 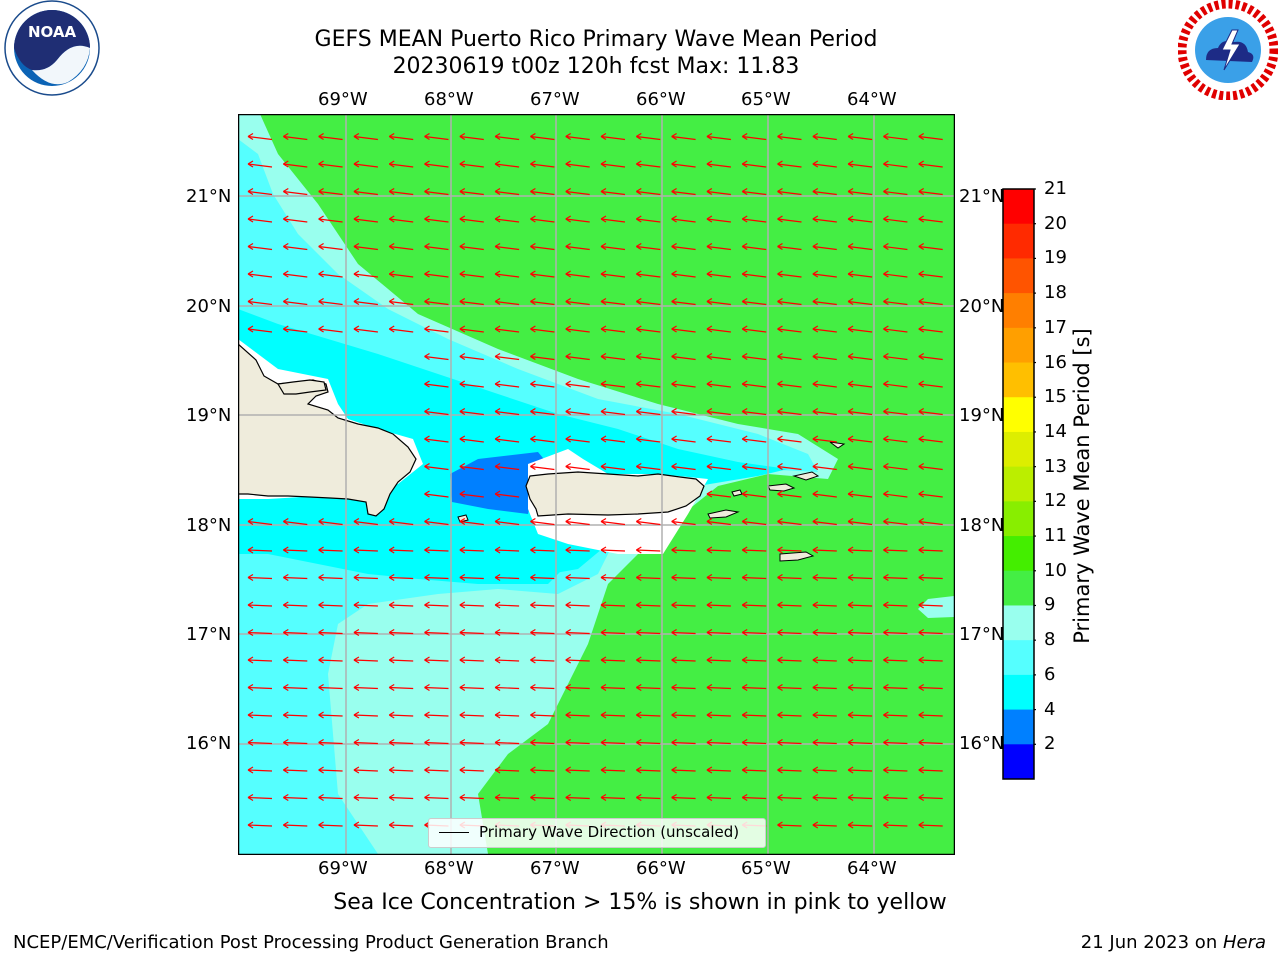 I want to click on lon-label-bottom: 67°W, so click(x=555, y=868).